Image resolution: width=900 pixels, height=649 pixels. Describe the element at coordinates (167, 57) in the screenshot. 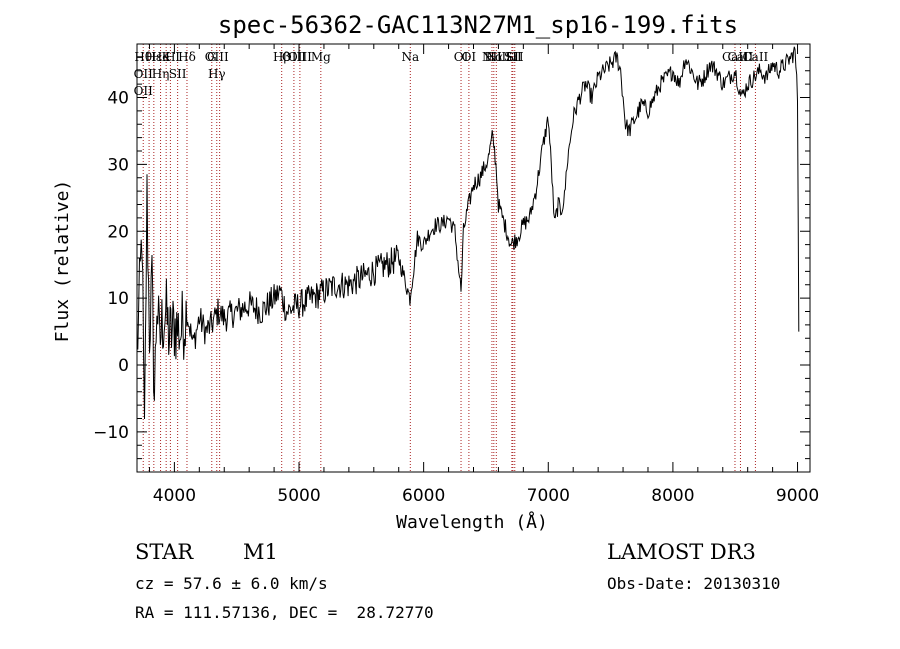

I see `line-label-4-0: K` at that location.